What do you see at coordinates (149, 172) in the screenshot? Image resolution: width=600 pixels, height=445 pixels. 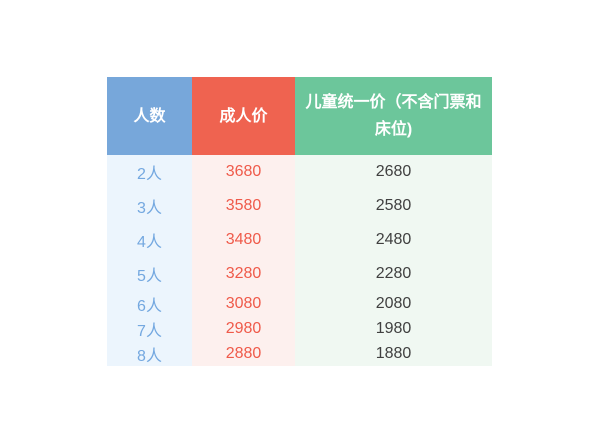 I see `cell-people: 2人` at bounding box center [149, 172].